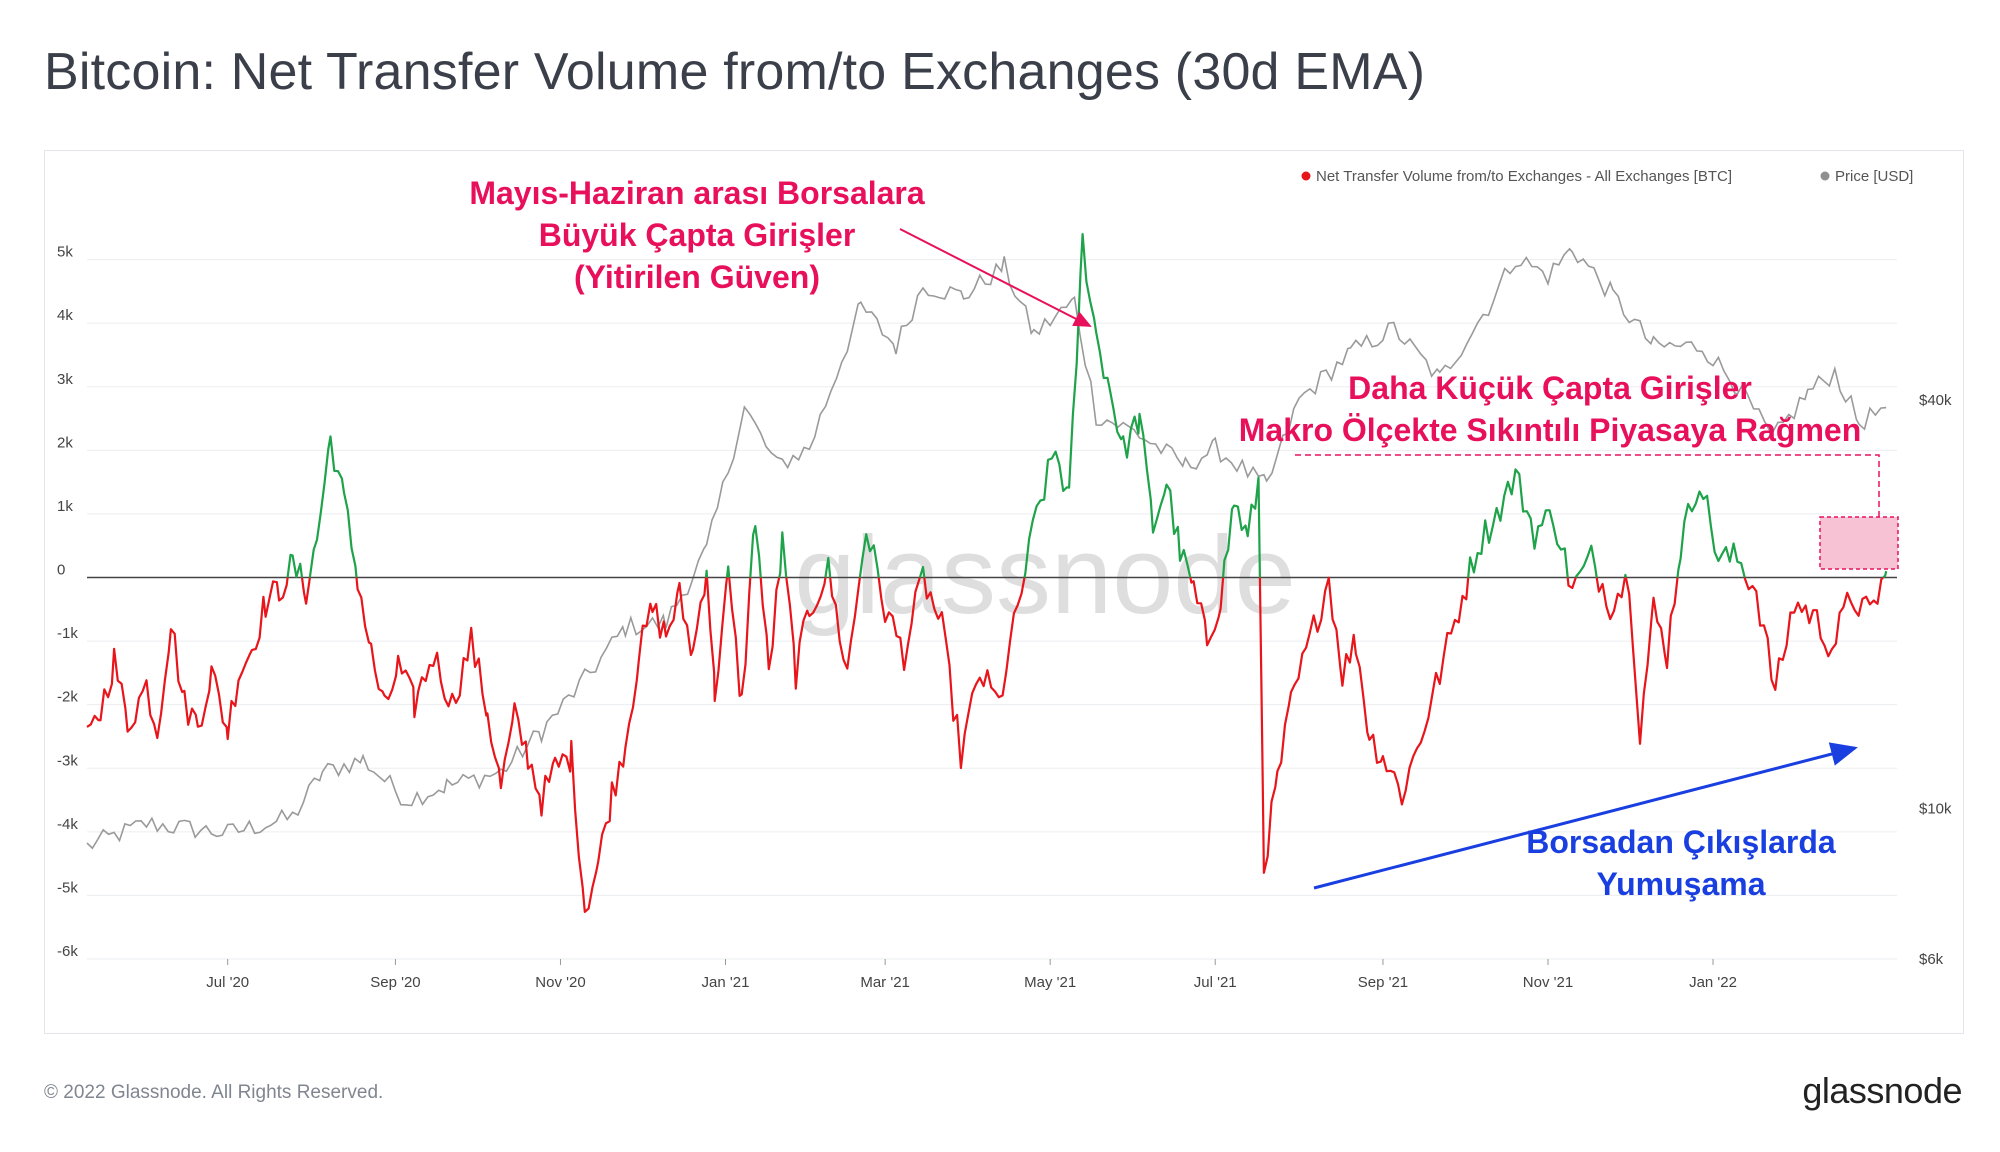 This screenshot has height=1152, width=2000. I want to click on watermark: glassnode, so click(1045, 575).